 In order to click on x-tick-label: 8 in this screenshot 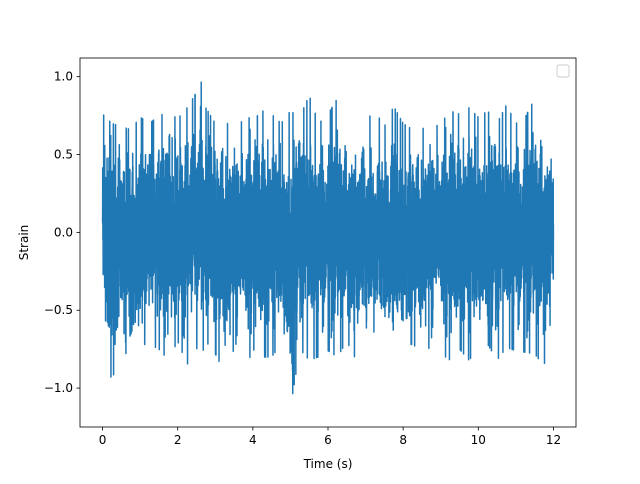, I will do `click(403, 440)`.